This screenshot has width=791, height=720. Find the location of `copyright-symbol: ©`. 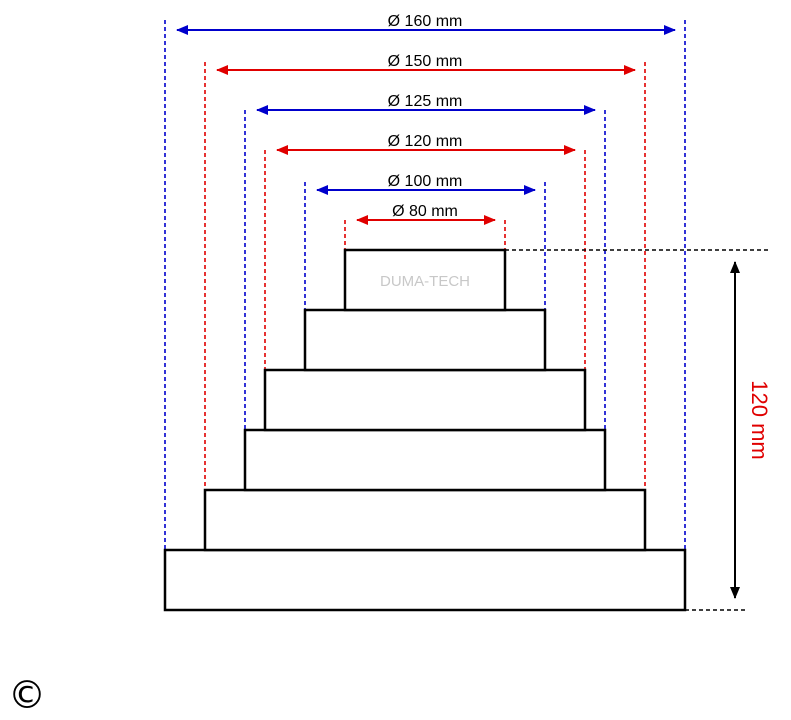

copyright-symbol: © is located at coordinates (27, 695).